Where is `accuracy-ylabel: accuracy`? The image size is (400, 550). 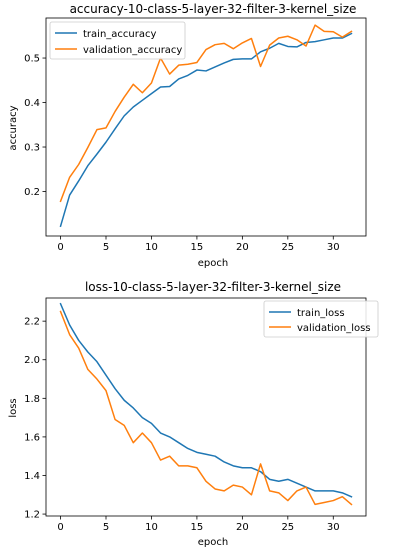
accuracy-ylabel: accuracy is located at coordinates (13, 127).